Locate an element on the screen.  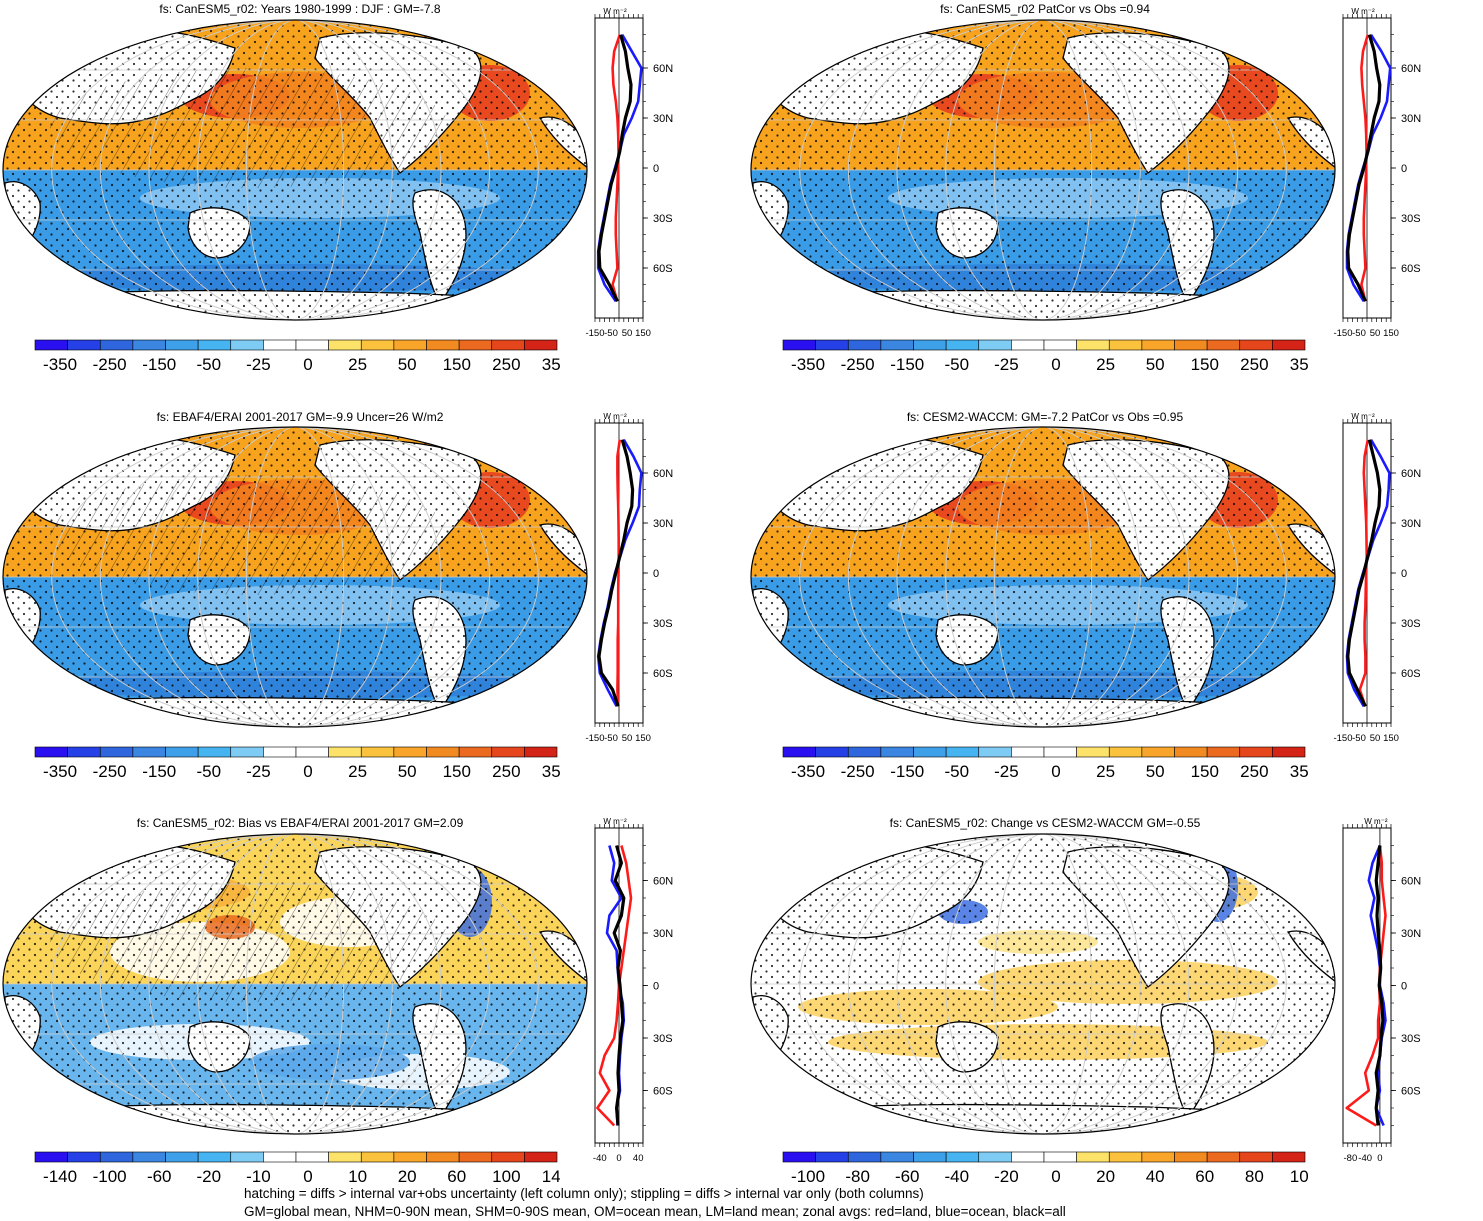
colorbar-label: 25 is located at coordinates (1105, 771).